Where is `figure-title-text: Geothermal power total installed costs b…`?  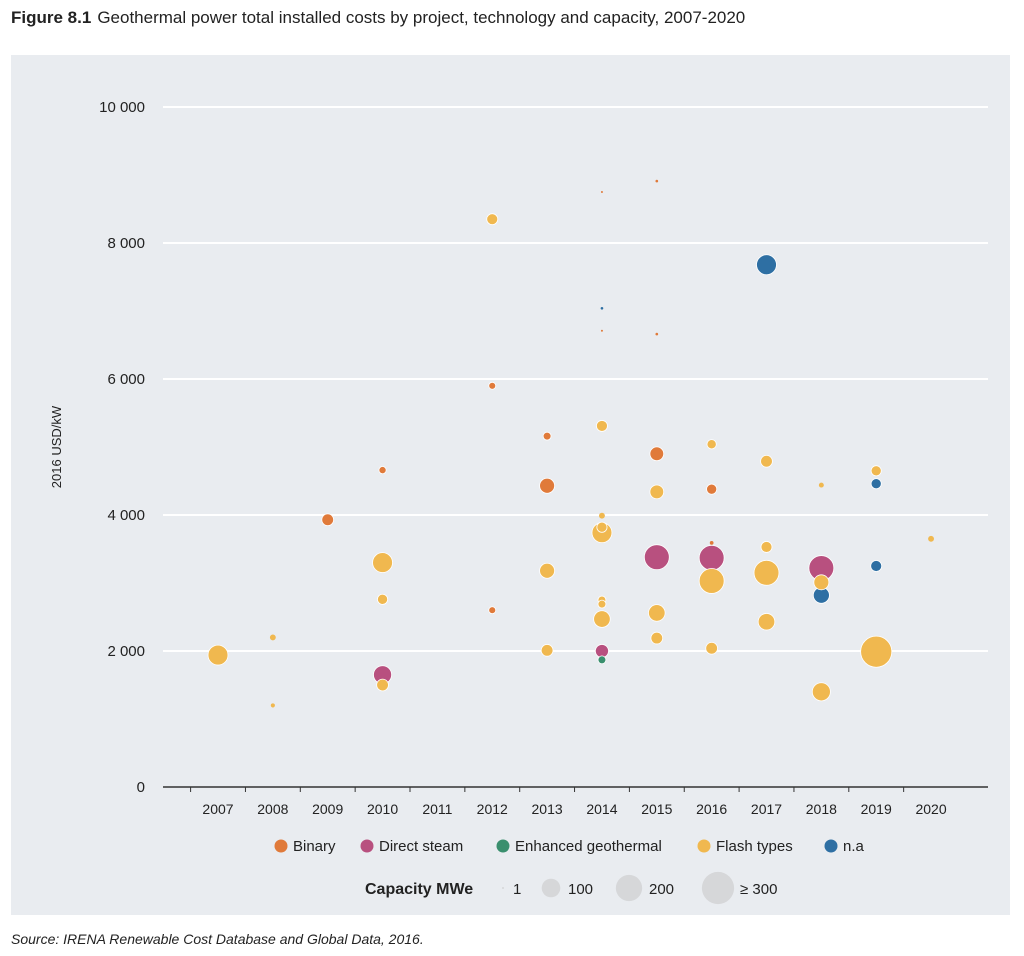
figure-title-text: Geothermal power total installed costs b… is located at coordinates (421, 17).